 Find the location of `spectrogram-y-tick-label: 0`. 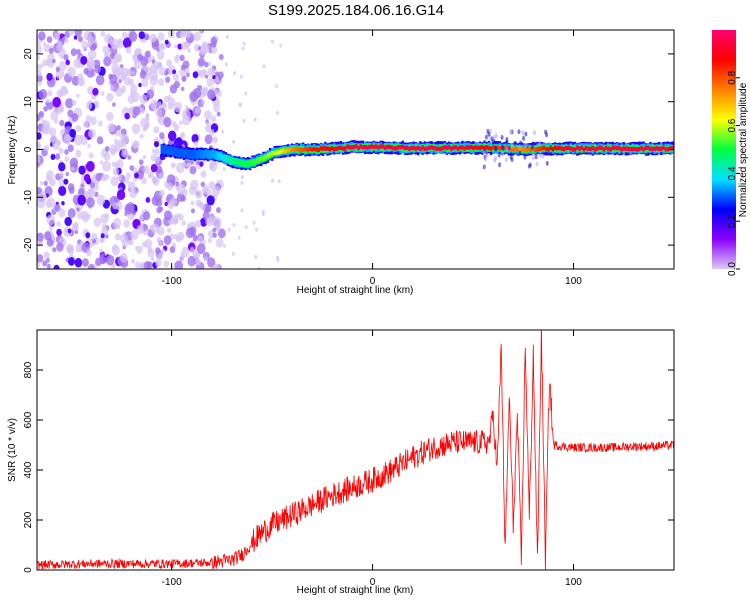

spectrogram-y-tick-label: 0 is located at coordinates (28, 149).